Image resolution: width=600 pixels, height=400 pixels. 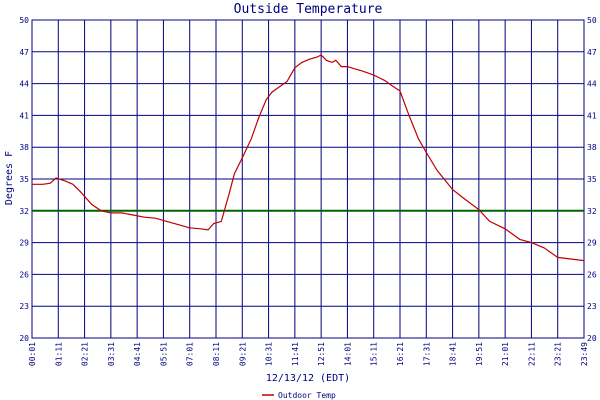 What do you see at coordinates (400, 354) in the screenshot?
I see `x-tick-label: 16:21` at bounding box center [400, 354].